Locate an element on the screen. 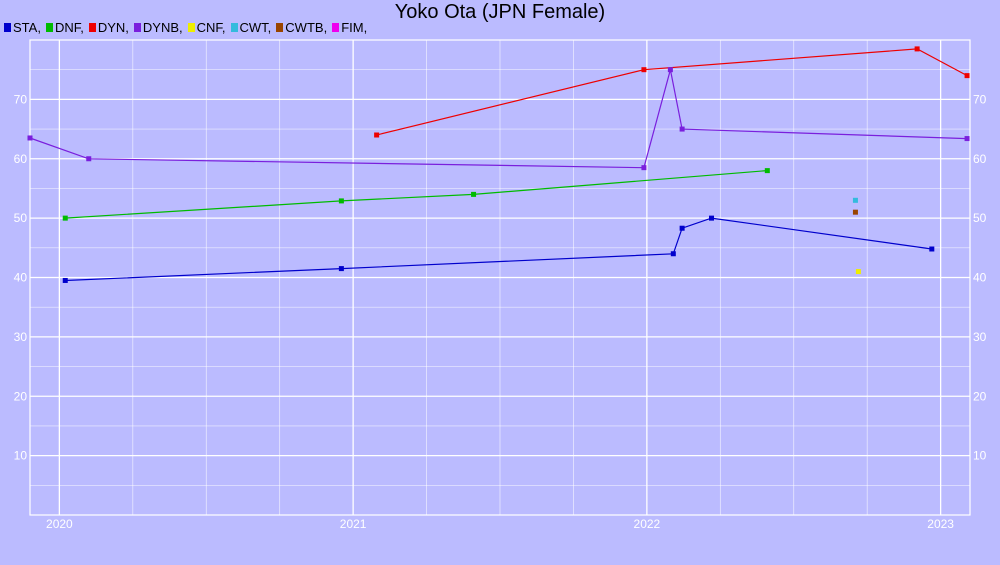 The height and width of the screenshot is (565, 1000). y-tick-label-right: 40 is located at coordinates (980, 278).